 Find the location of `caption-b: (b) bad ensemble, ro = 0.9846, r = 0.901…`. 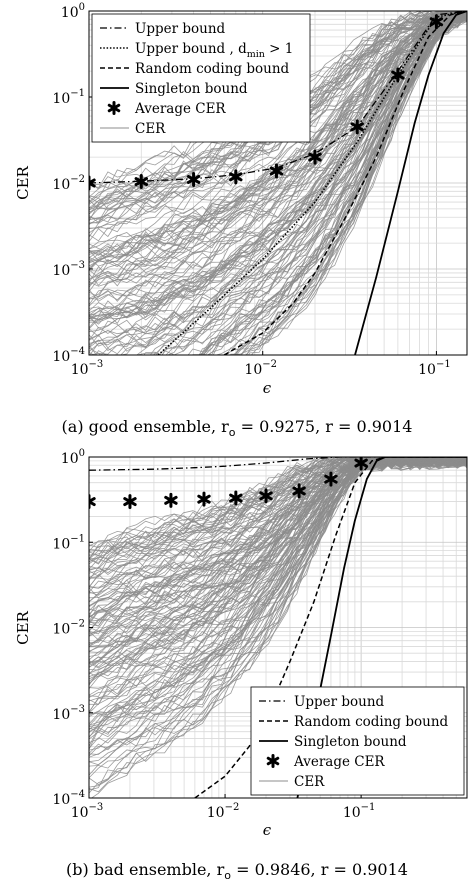

caption-b: (b) bad ensemble, ro = 0.9846, r = 0.901… is located at coordinates (237, 871).